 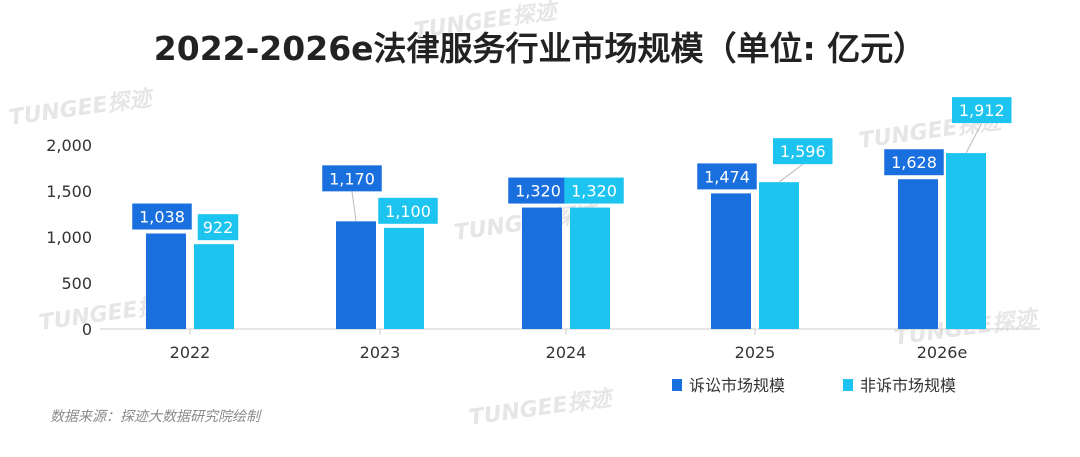 I want to click on data-label: 922, so click(x=218, y=227).